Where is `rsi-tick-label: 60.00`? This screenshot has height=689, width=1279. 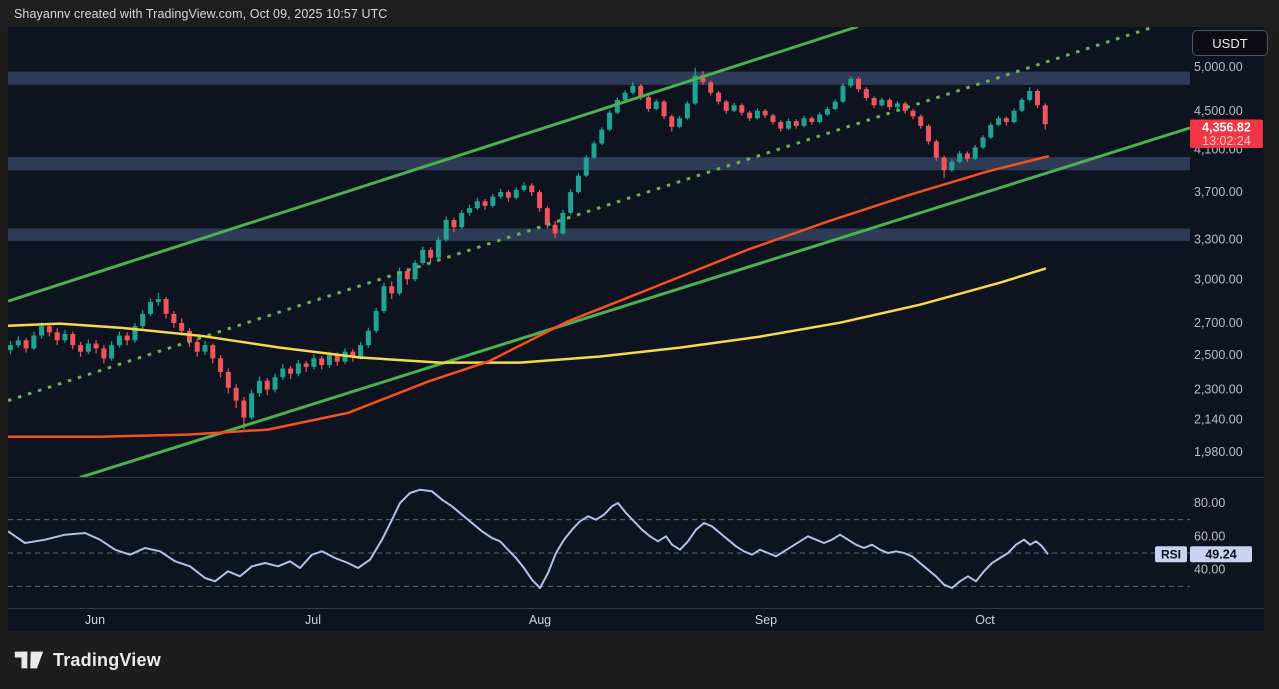 rsi-tick-label: 60.00 is located at coordinates (1209, 536).